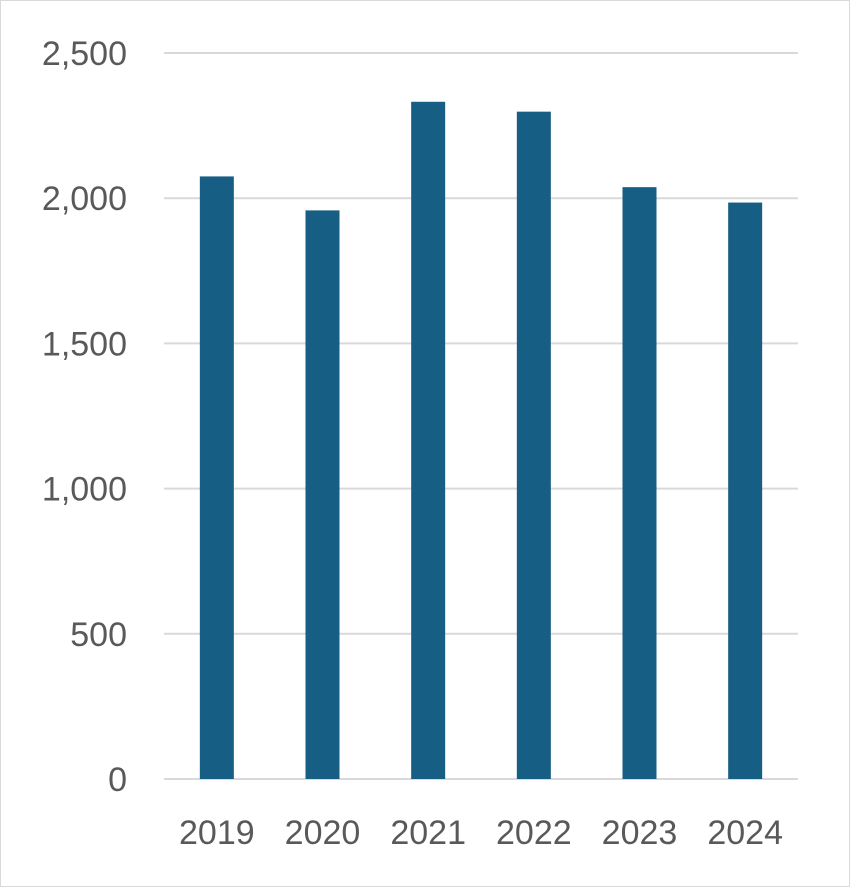  What do you see at coordinates (322, 495) in the screenshot?
I see `bar-2020` at bounding box center [322, 495].